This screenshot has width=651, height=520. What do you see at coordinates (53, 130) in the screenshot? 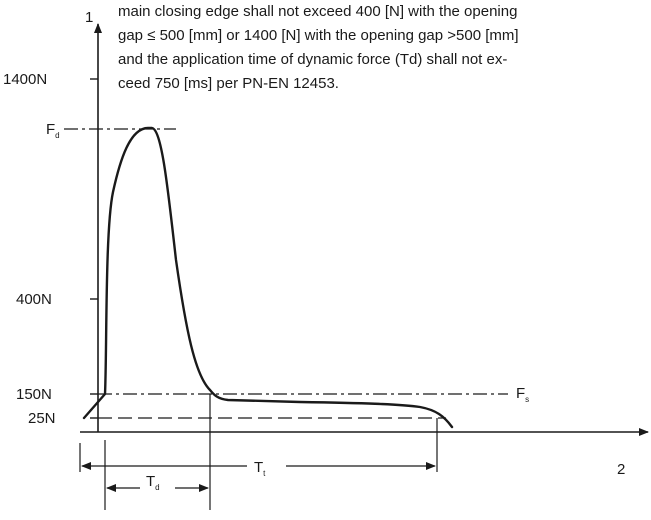
I see `peak-force-label: Fd` at bounding box center [53, 130].